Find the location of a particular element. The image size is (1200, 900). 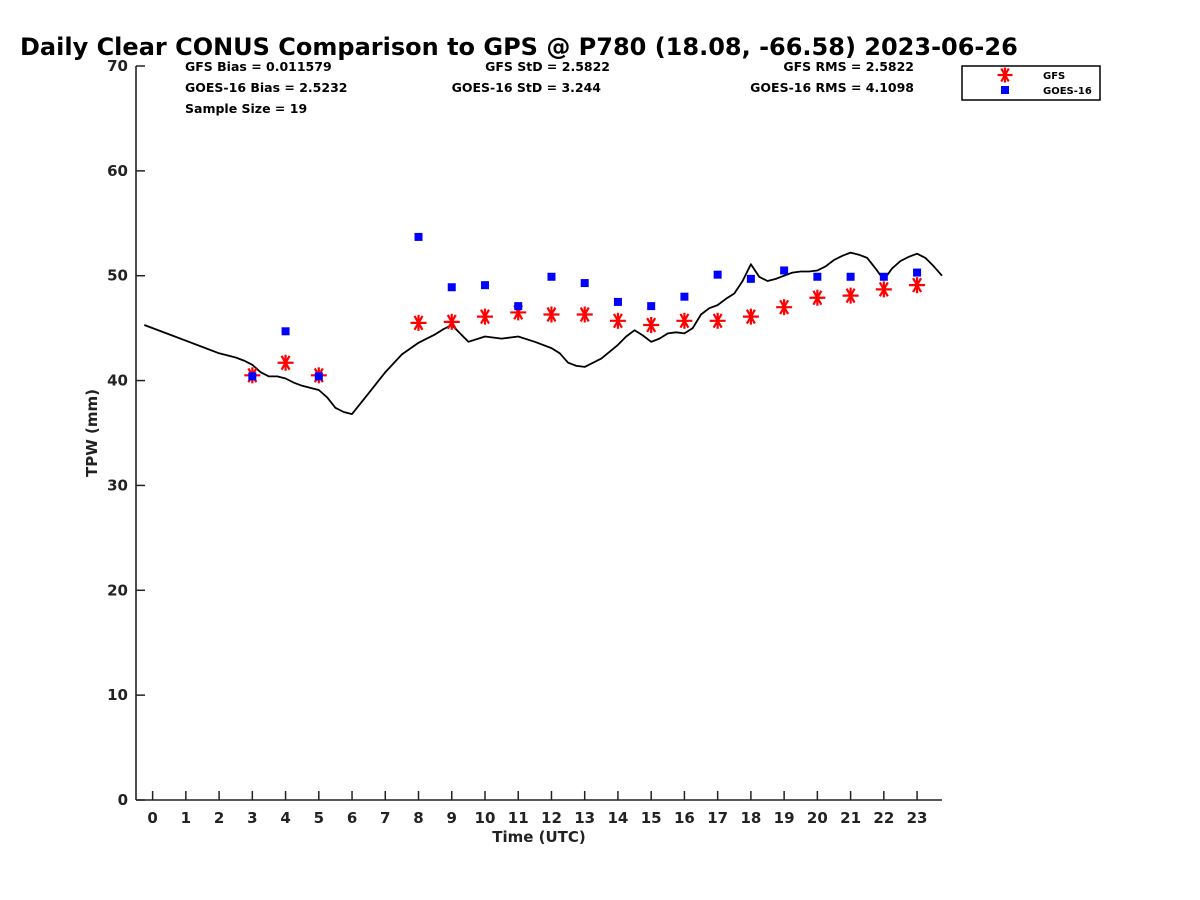

x-tick-label: 18 is located at coordinates (750, 818).